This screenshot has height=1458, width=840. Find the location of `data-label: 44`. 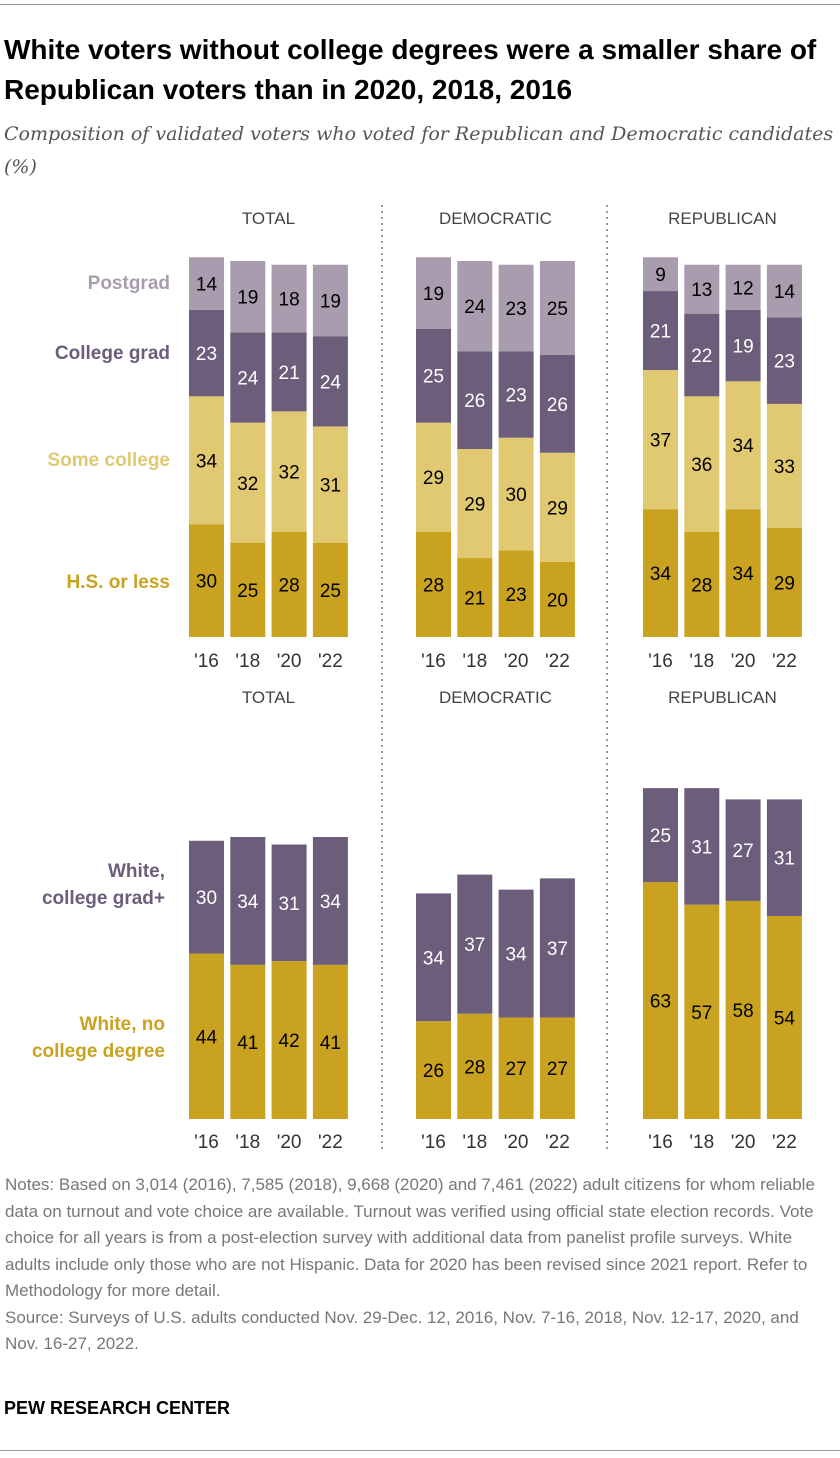

data-label: 44 is located at coordinates (207, 1037).